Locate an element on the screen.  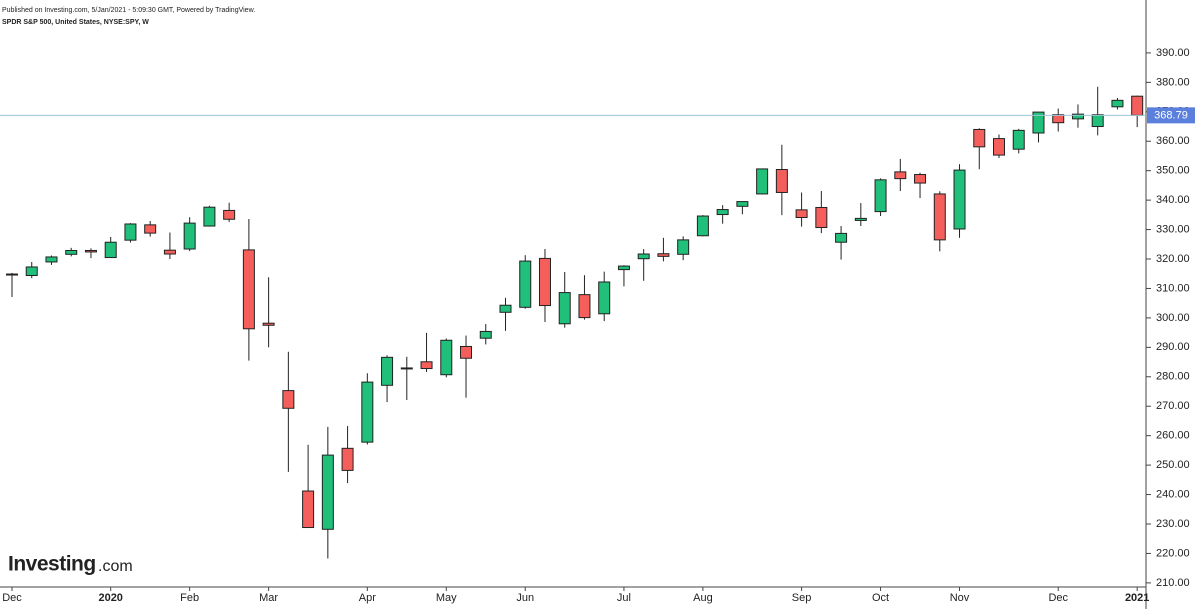
x-tick-label: May is located at coordinates (446, 598).